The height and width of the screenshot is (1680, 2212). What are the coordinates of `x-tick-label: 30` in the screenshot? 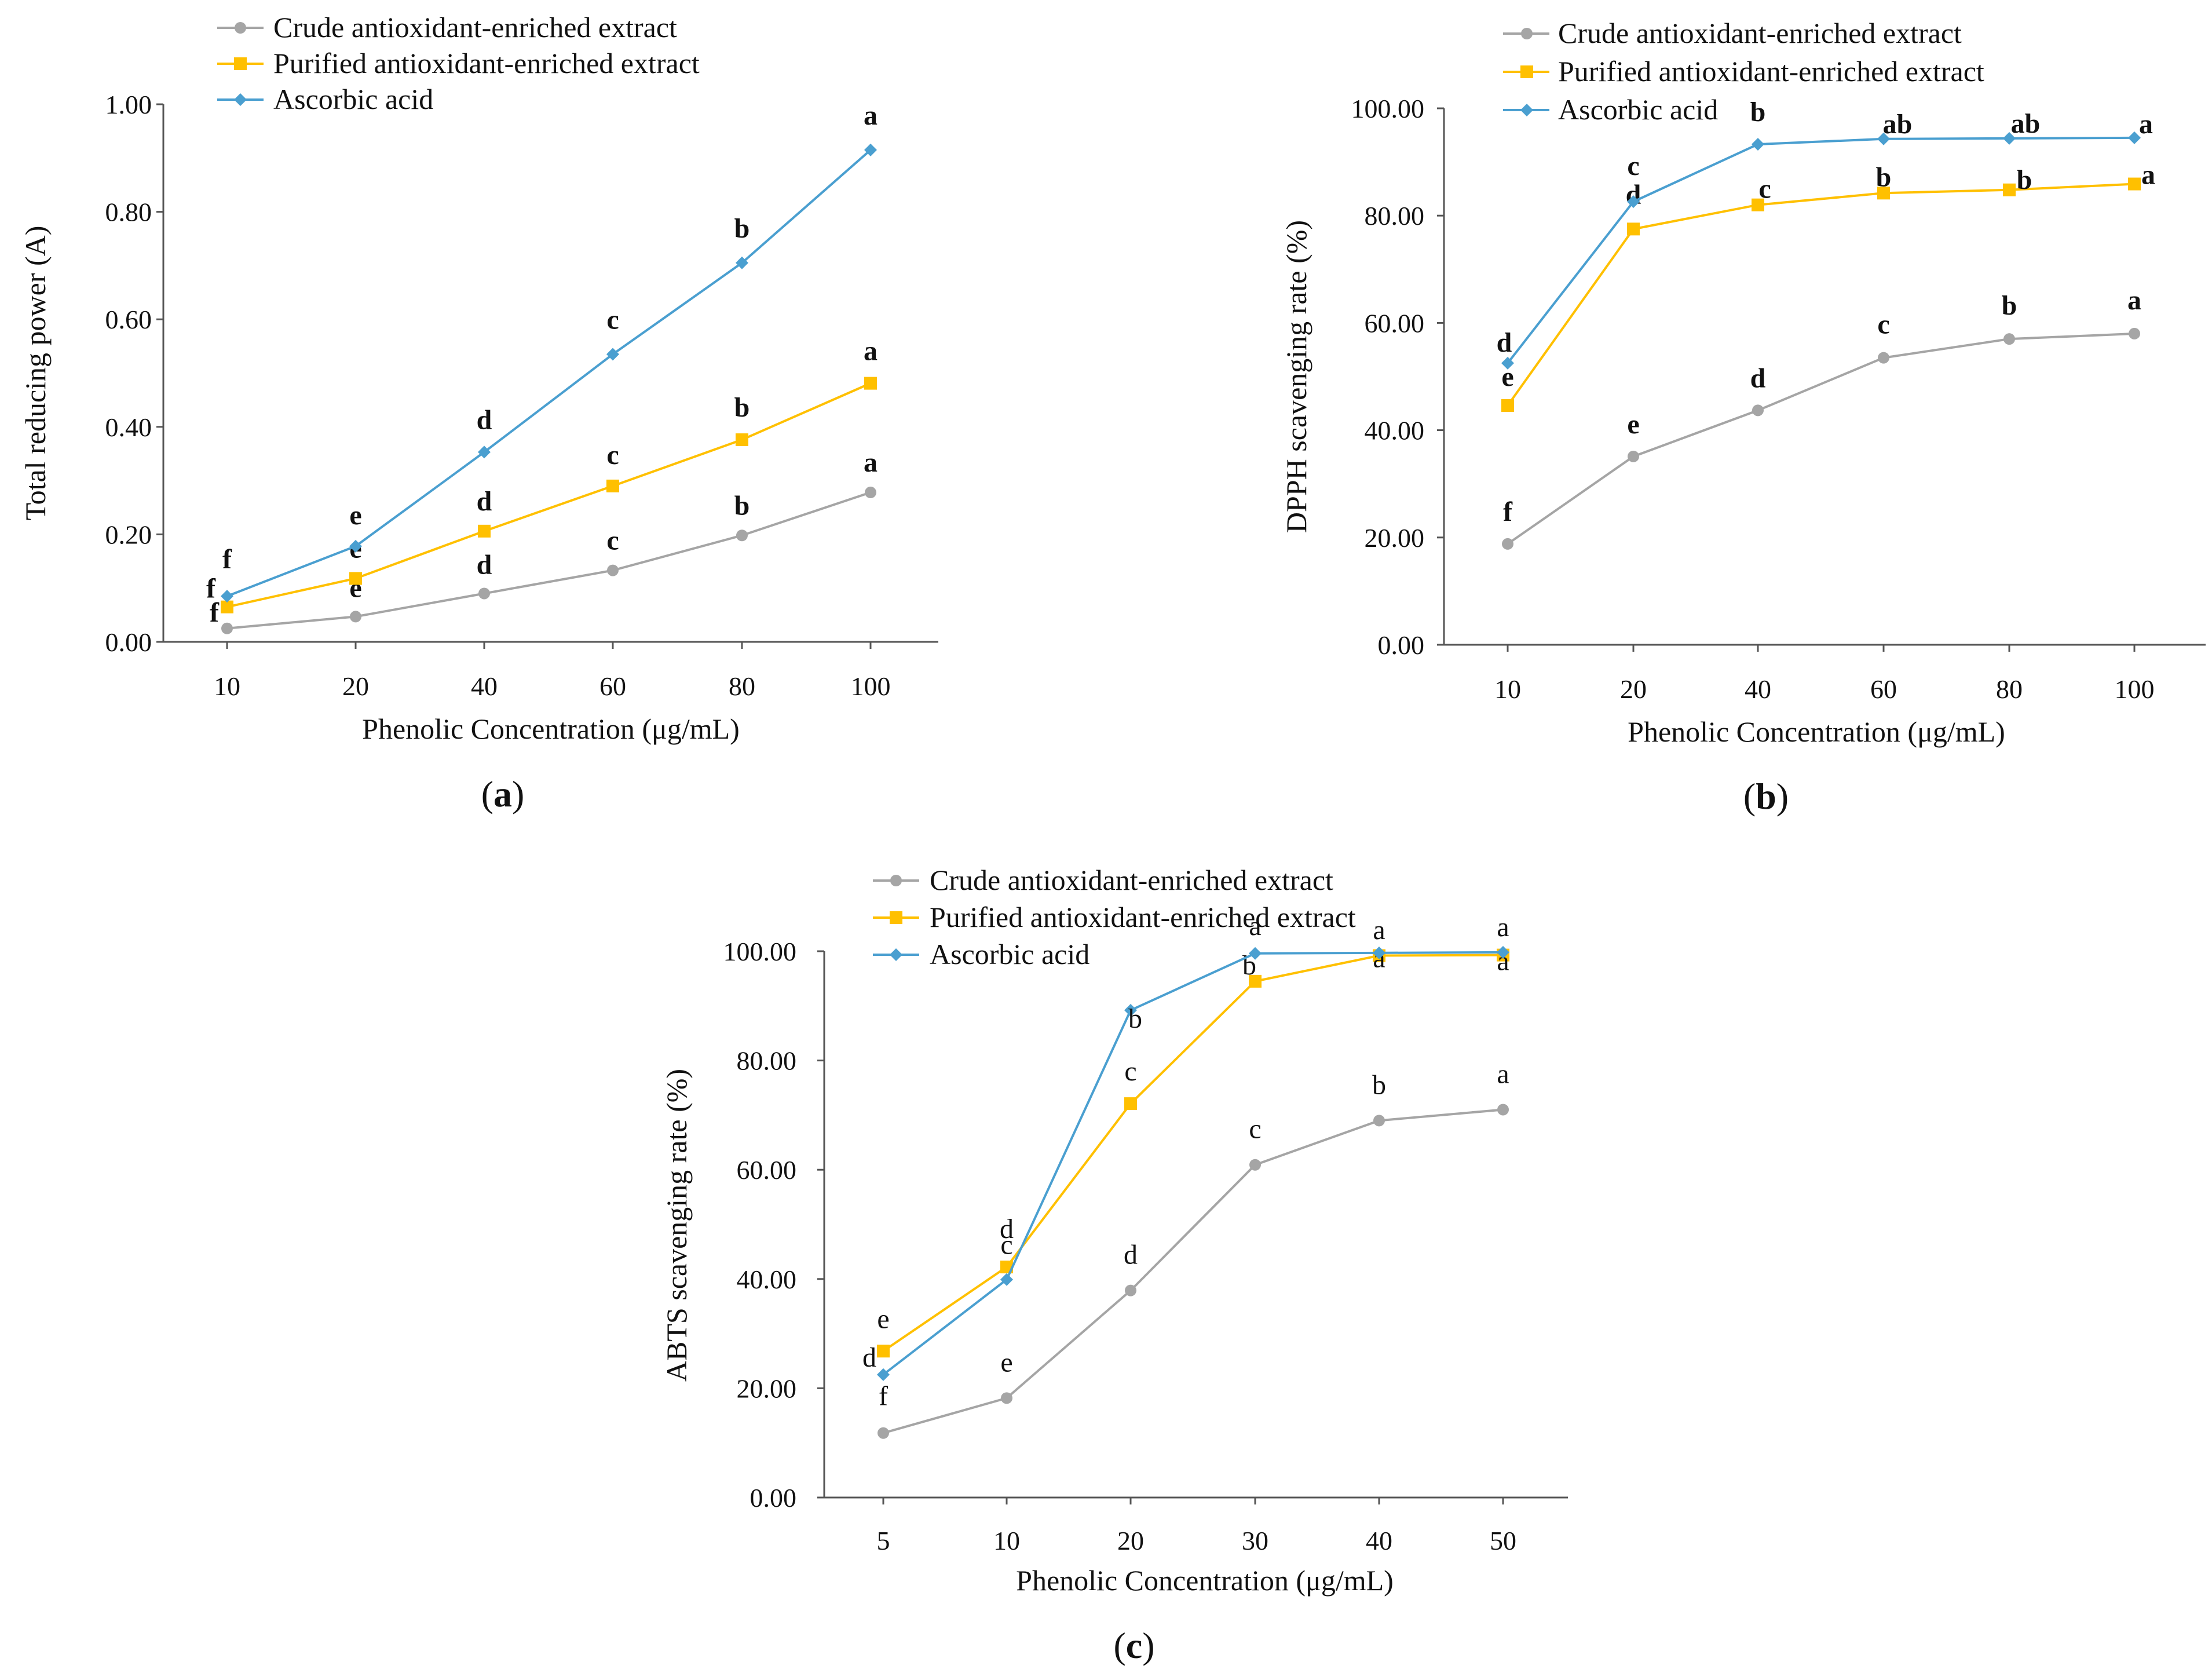 It's located at (1255, 1541).